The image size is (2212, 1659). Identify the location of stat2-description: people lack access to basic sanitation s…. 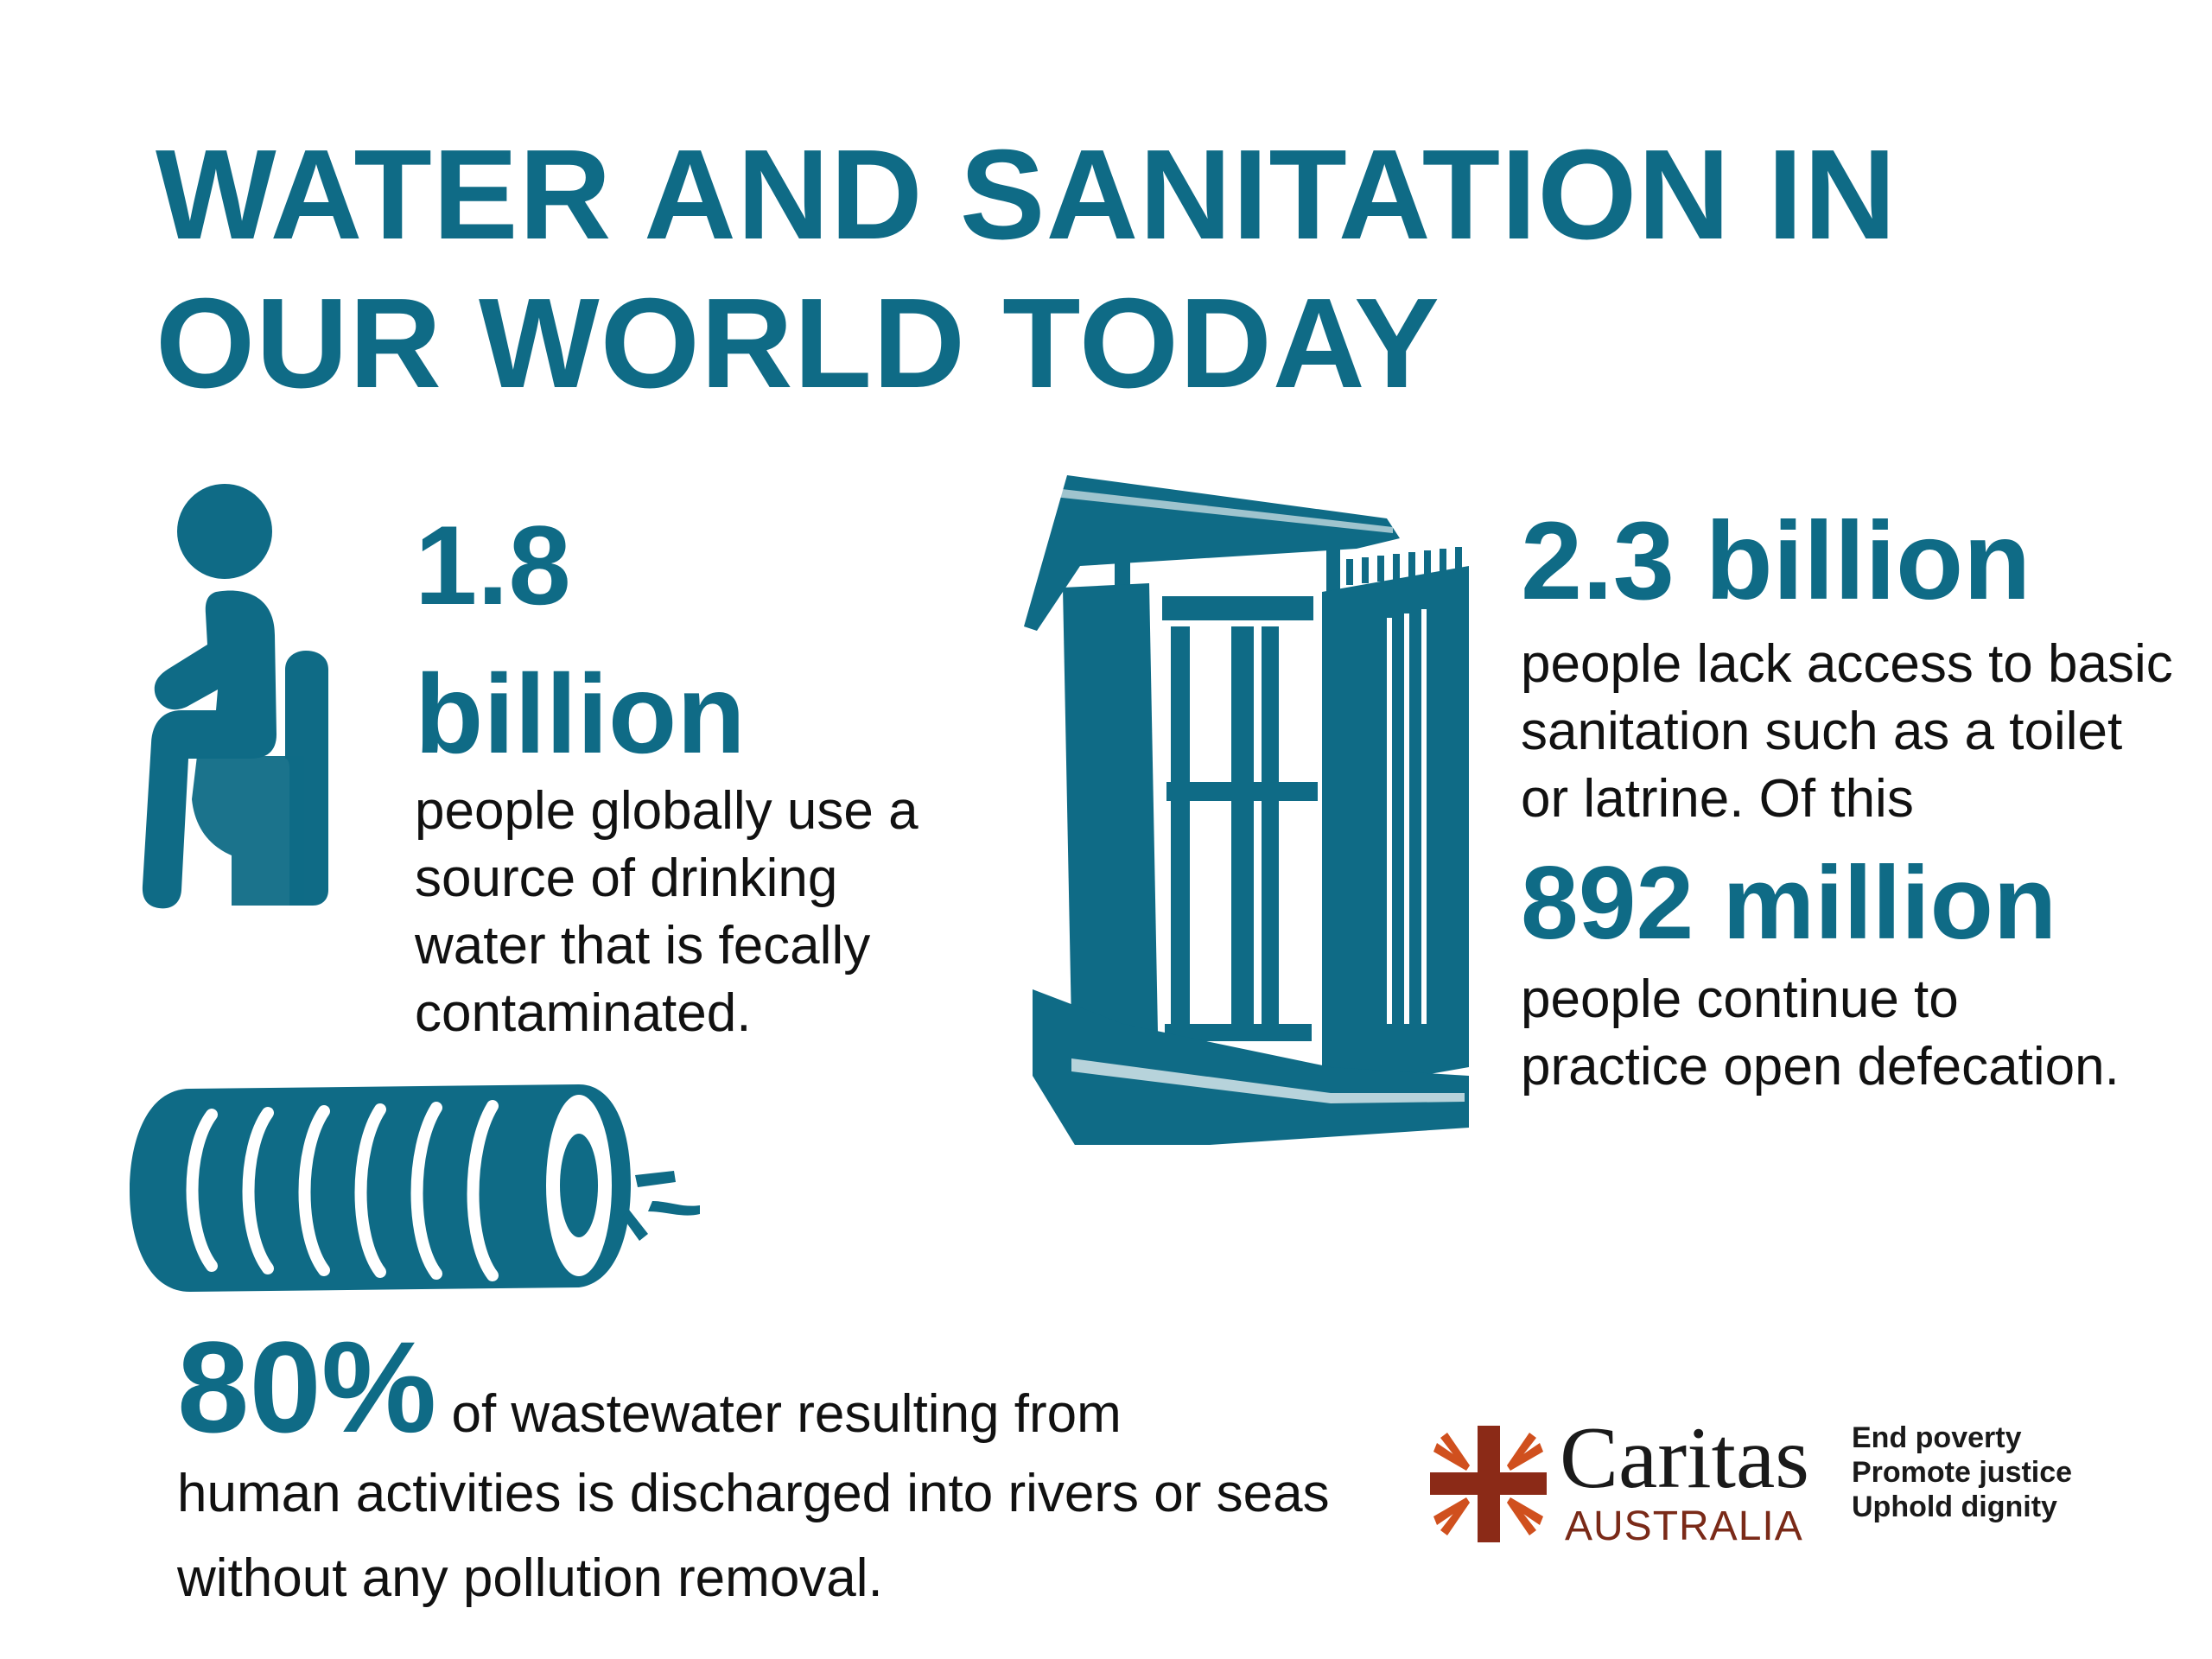
(1847, 731).